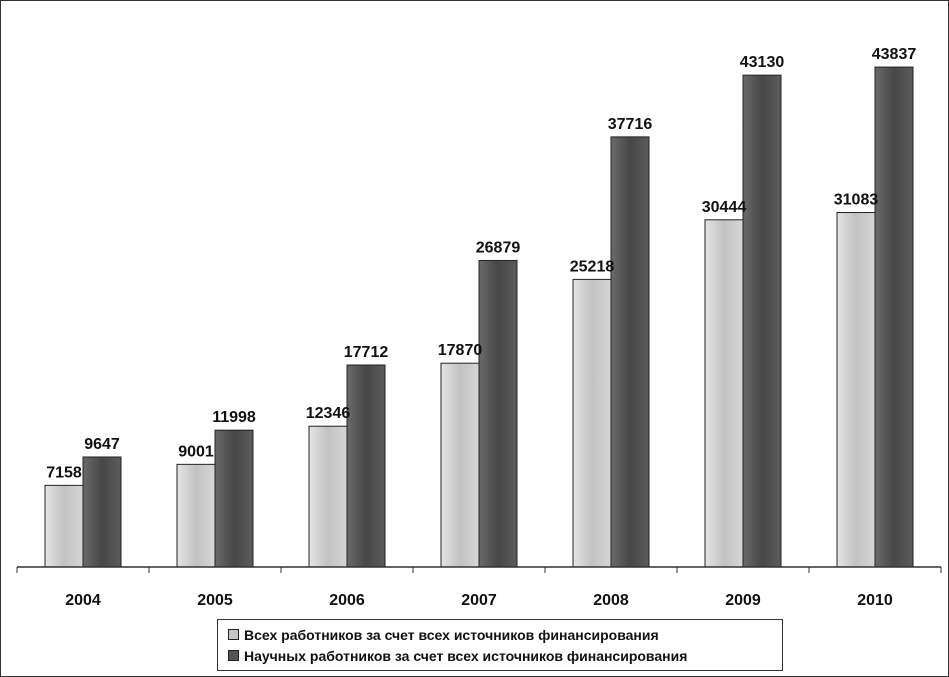  I want to click on legend-swatch-dark, so click(233, 655).